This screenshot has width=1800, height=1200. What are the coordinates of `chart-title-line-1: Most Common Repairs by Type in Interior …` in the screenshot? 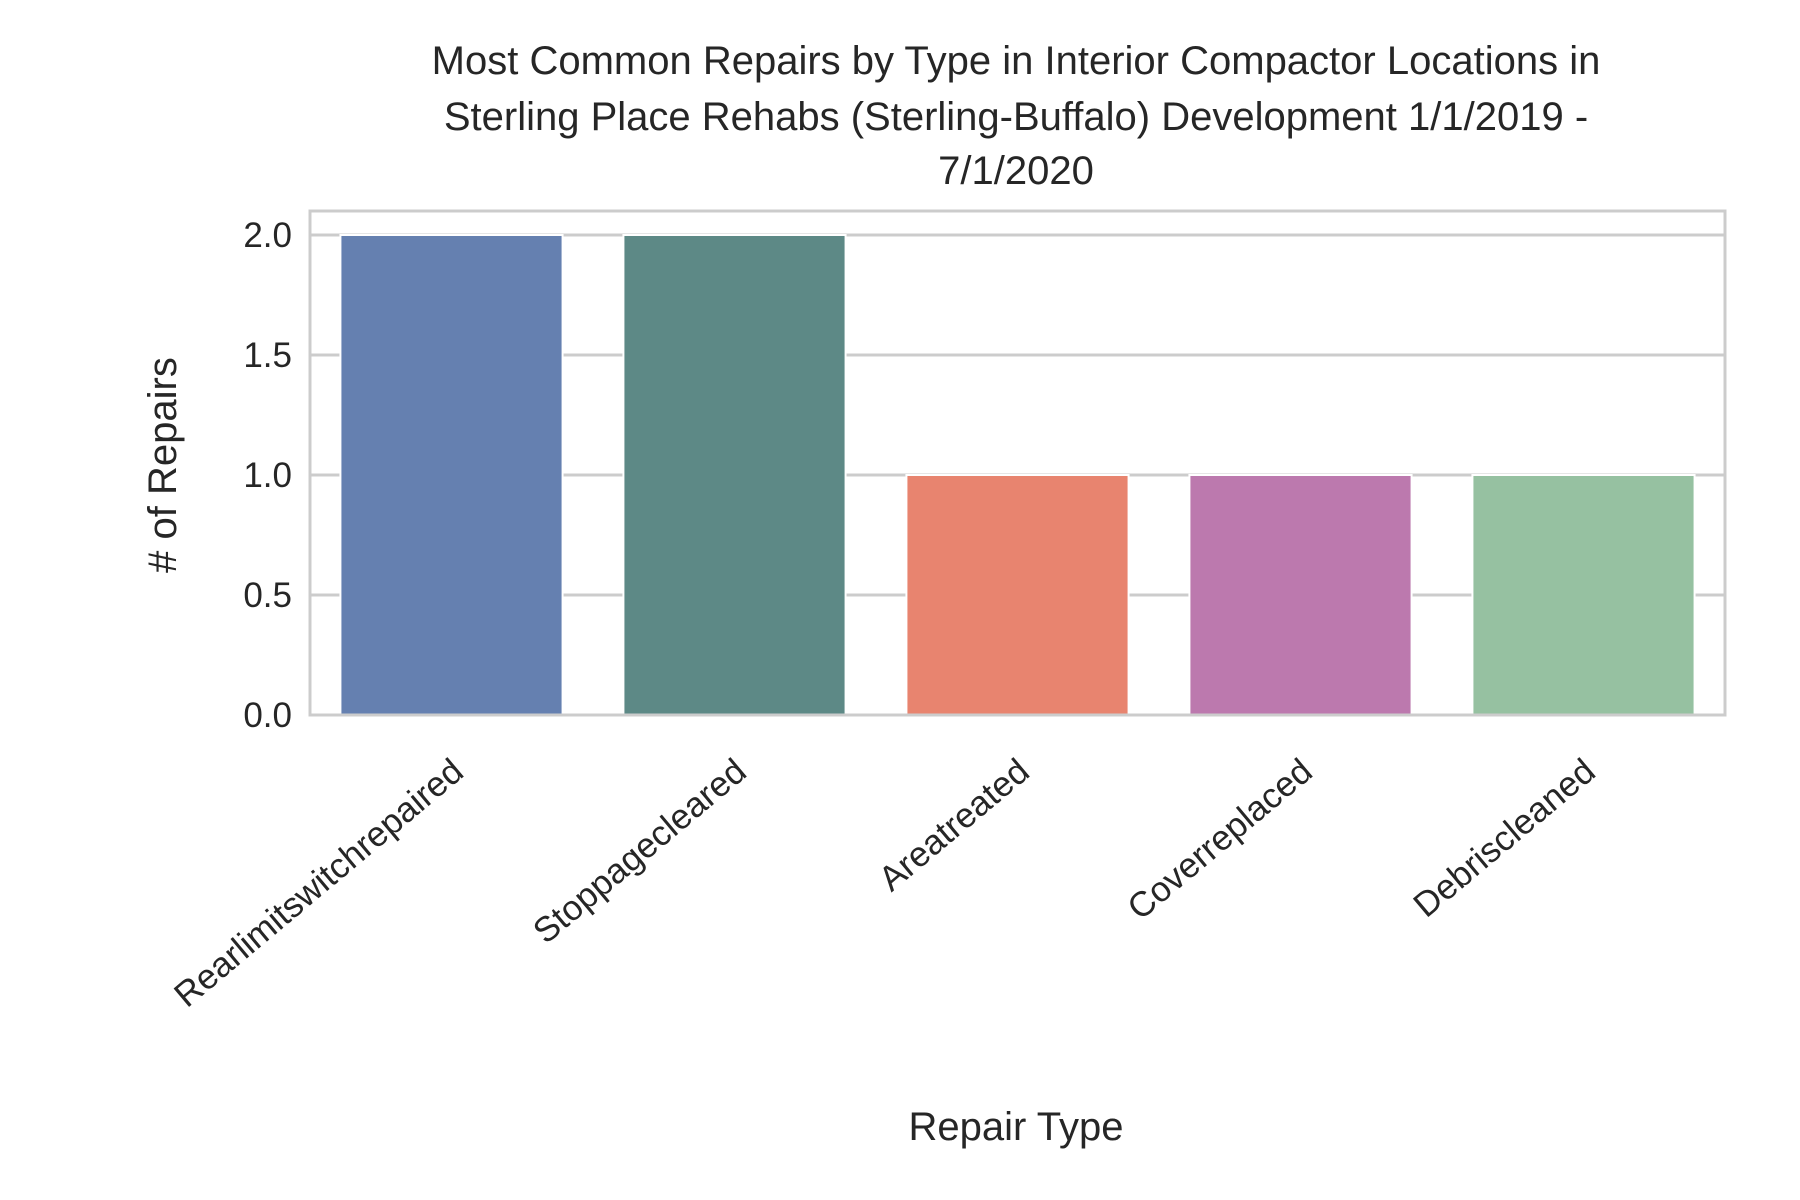 It's located at (1016, 61).